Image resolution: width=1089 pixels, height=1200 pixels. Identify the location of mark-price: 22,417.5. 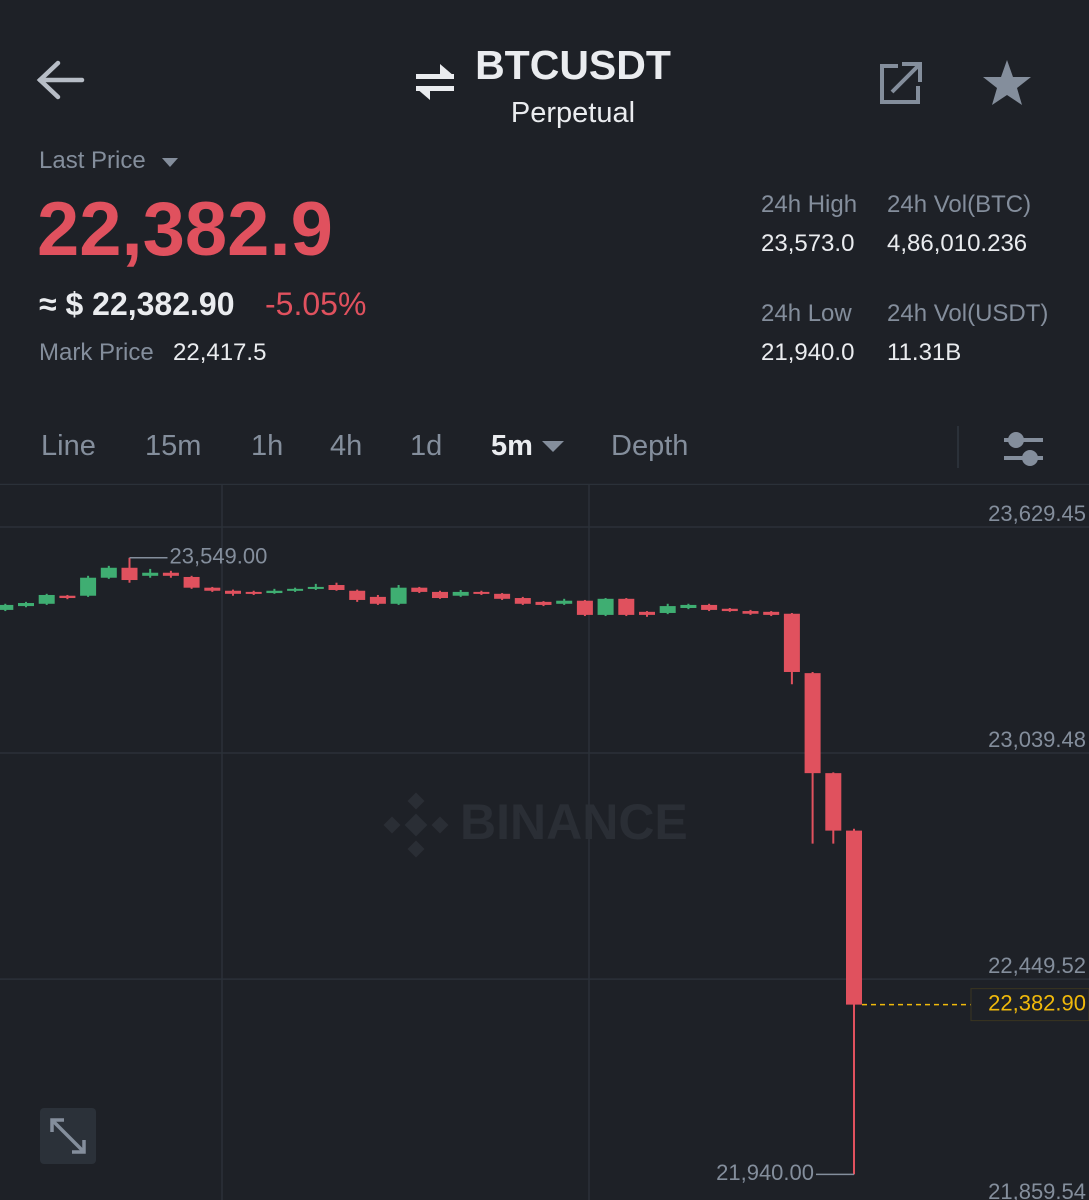
(220, 352).